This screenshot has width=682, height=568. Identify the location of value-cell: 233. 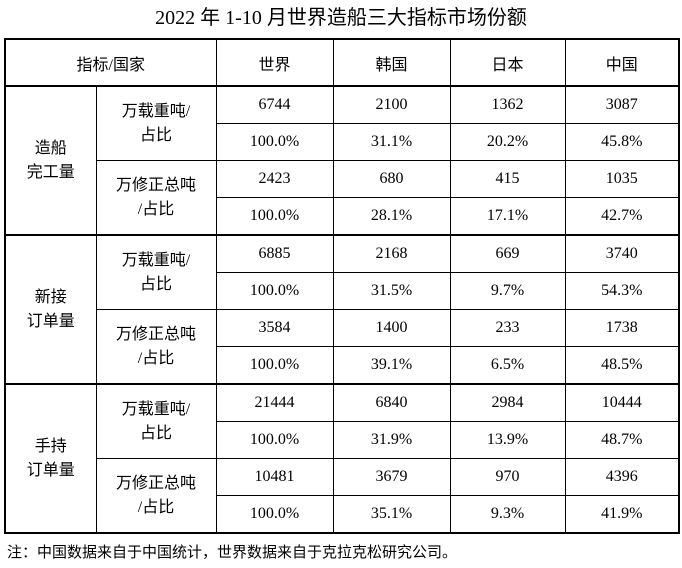
(507, 328).